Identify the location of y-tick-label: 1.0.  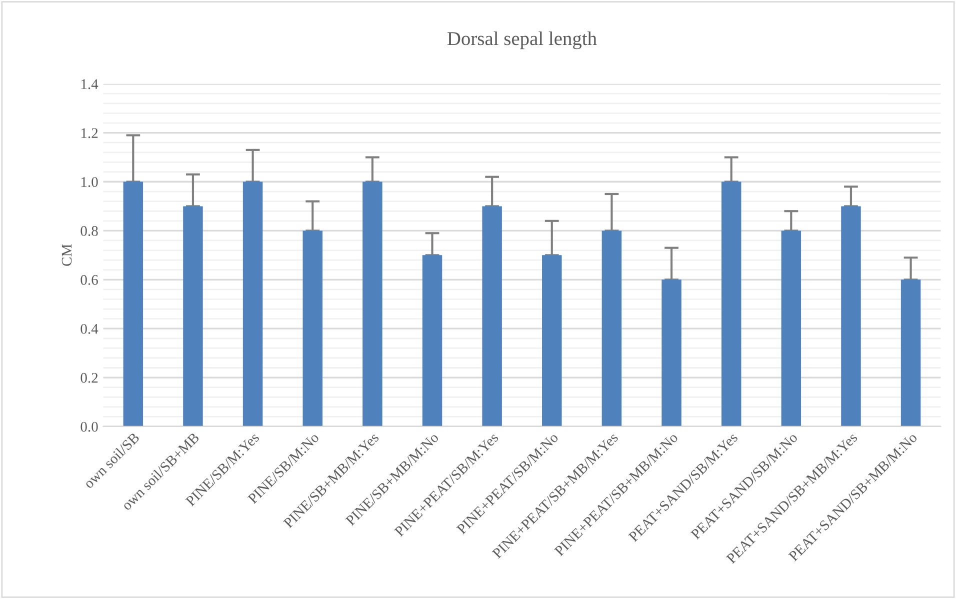
(89, 182).